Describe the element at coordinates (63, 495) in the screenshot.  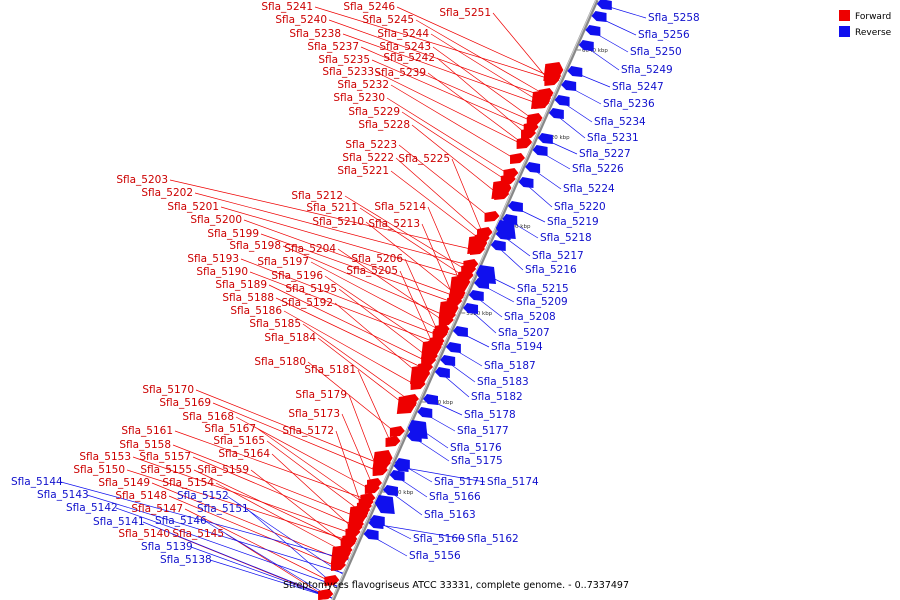
I see `gene-label-reverse: Sfla_5143` at that location.